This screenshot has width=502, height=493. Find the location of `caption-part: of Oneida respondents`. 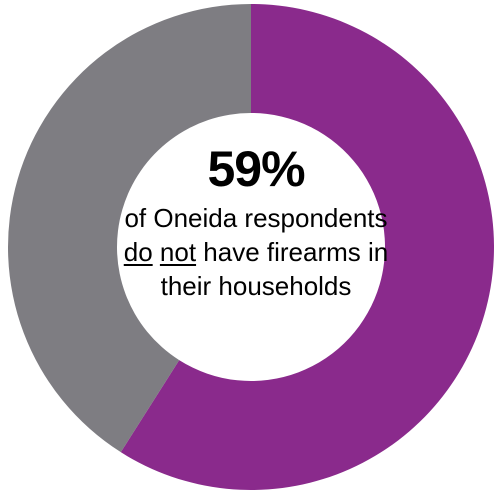

caption-part: of Oneida respondents is located at coordinates (256, 218).